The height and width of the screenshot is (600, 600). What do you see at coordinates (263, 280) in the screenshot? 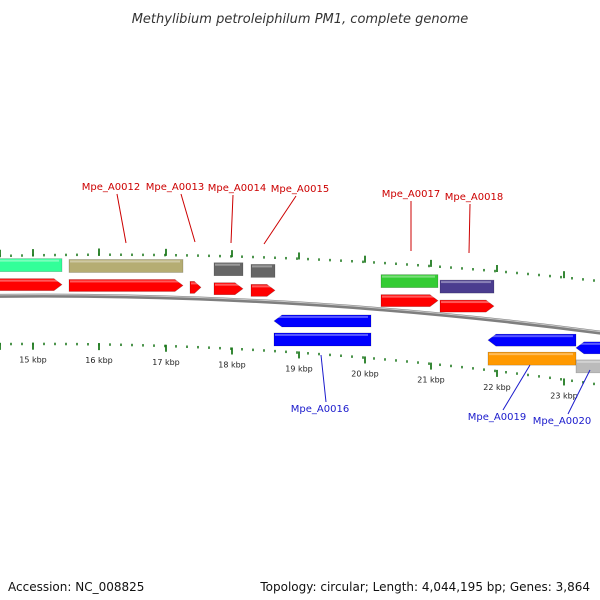
I see `gene-g15` at bounding box center [263, 280].